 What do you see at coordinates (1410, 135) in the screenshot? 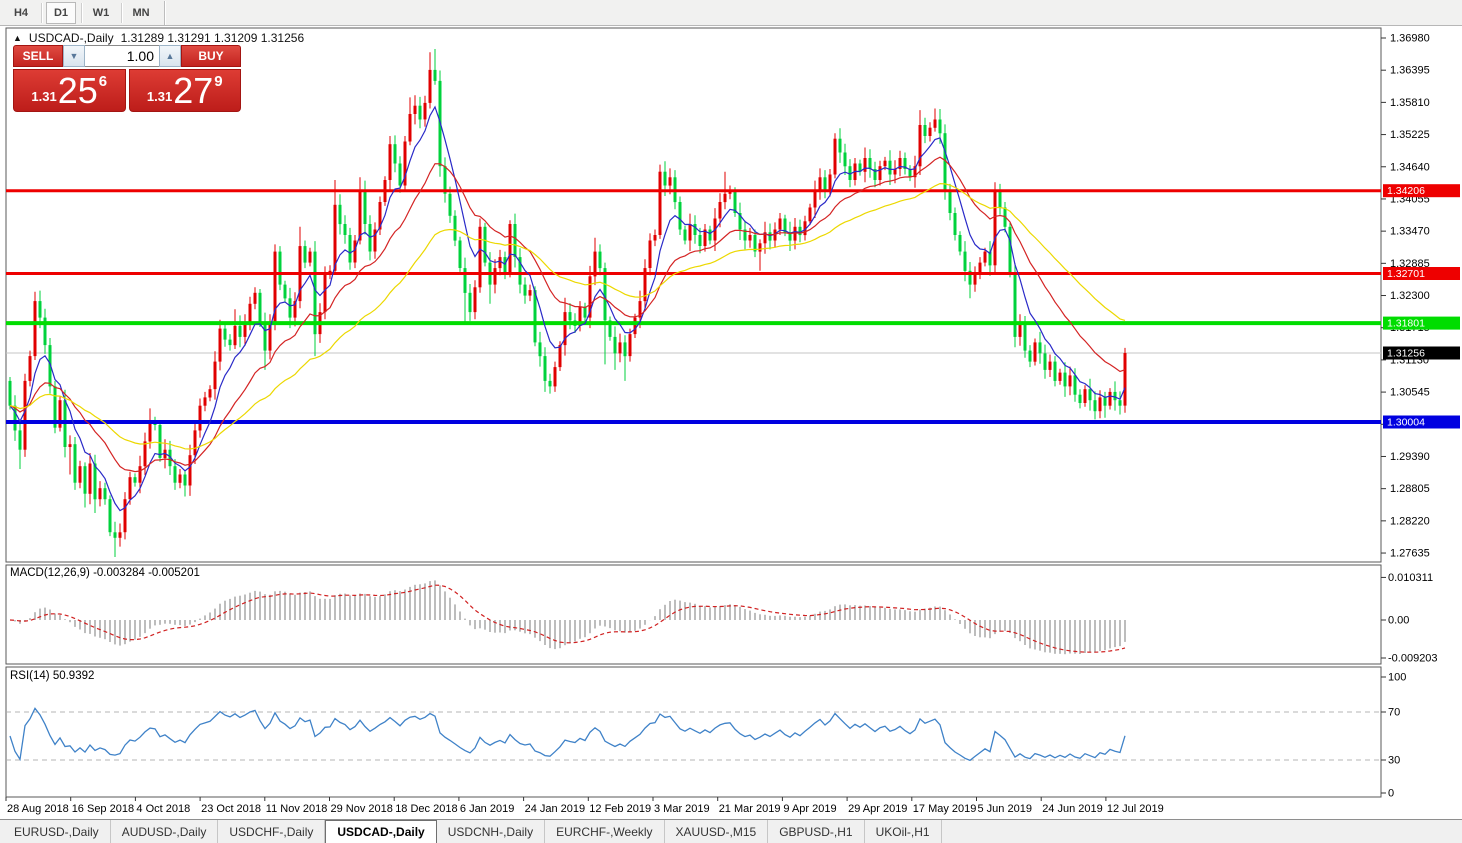
I see `svg-text: 1.35225` at bounding box center [1410, 135].